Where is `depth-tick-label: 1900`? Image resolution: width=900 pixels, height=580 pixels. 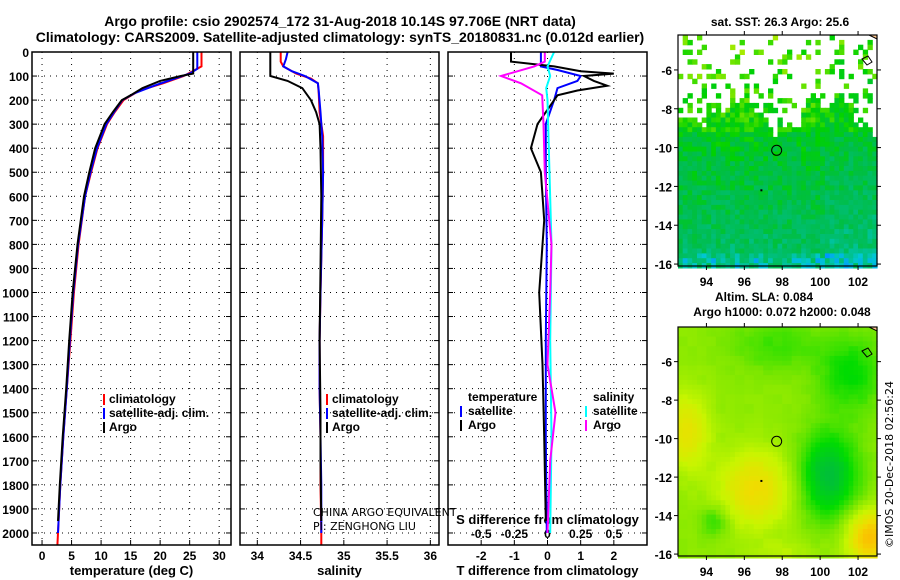
depth-tick-label: 1900 is located at coordinates (15, 510).